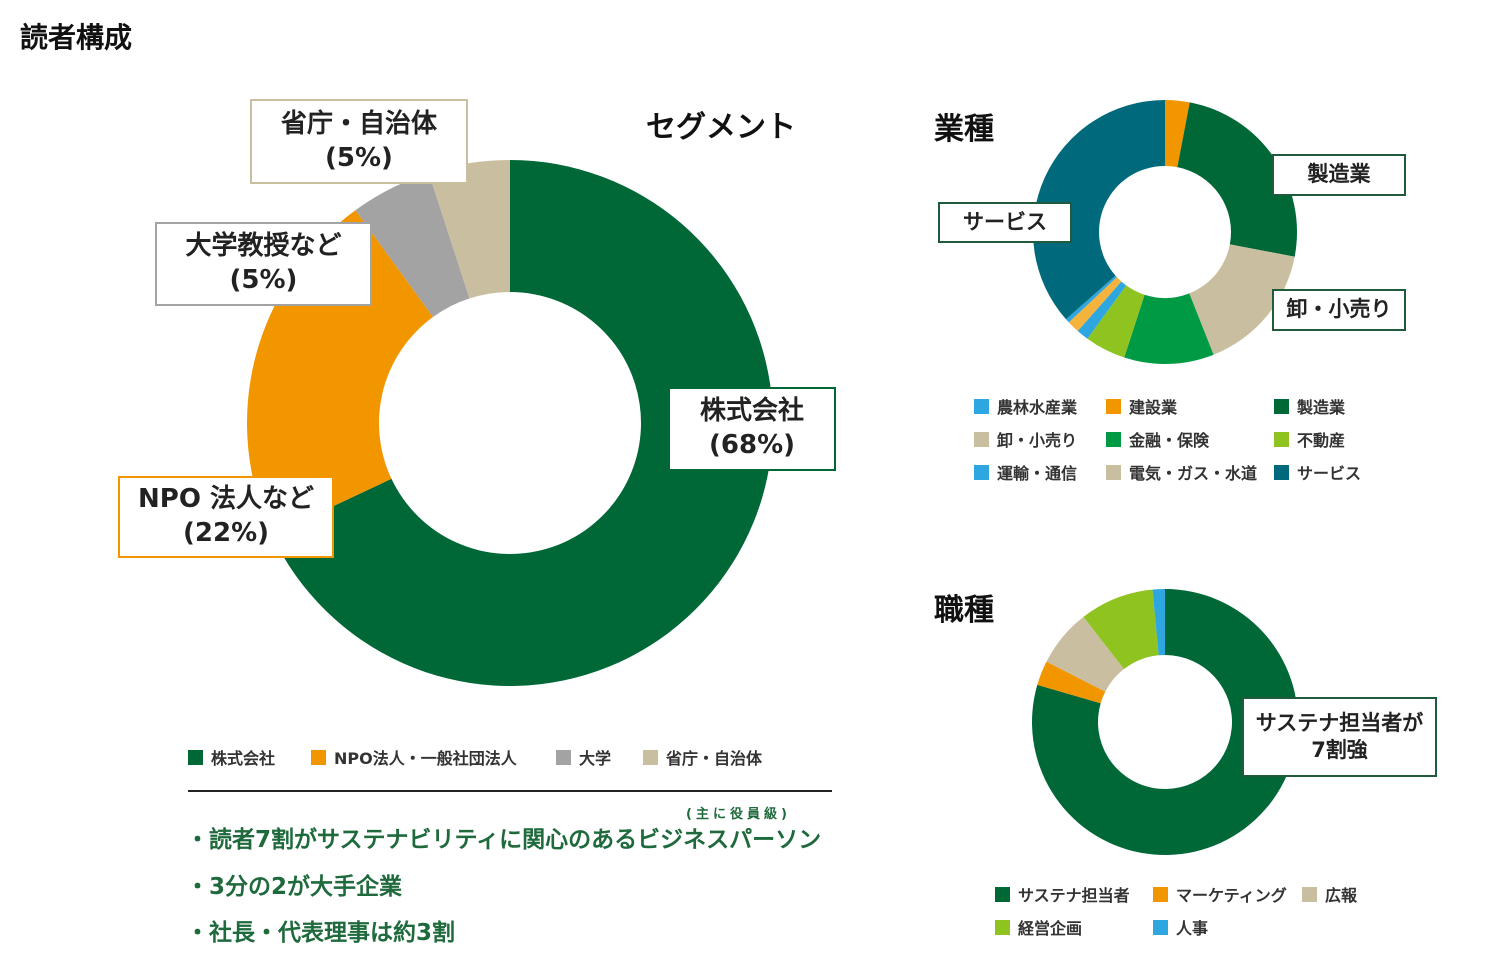  Describe the element at coordinates (1242, 299) in the screenshot. I see `slice-卸・小売り` at that location.